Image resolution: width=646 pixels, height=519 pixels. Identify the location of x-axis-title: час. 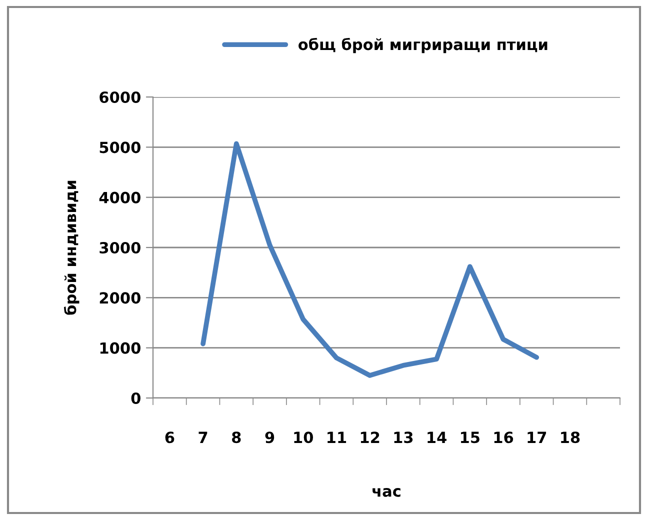
(386, 492).